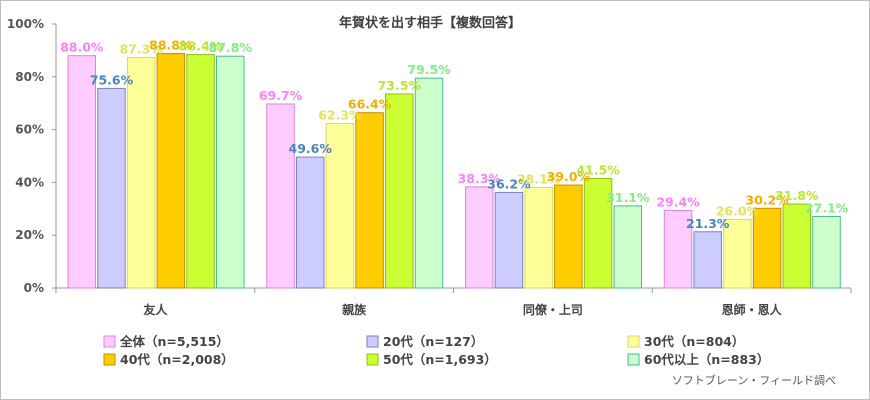 Image resolution: width=870 pixels, height=400 pixels. I want to click on legend-entry: 40代（n=2,008）, so click(177, 359).